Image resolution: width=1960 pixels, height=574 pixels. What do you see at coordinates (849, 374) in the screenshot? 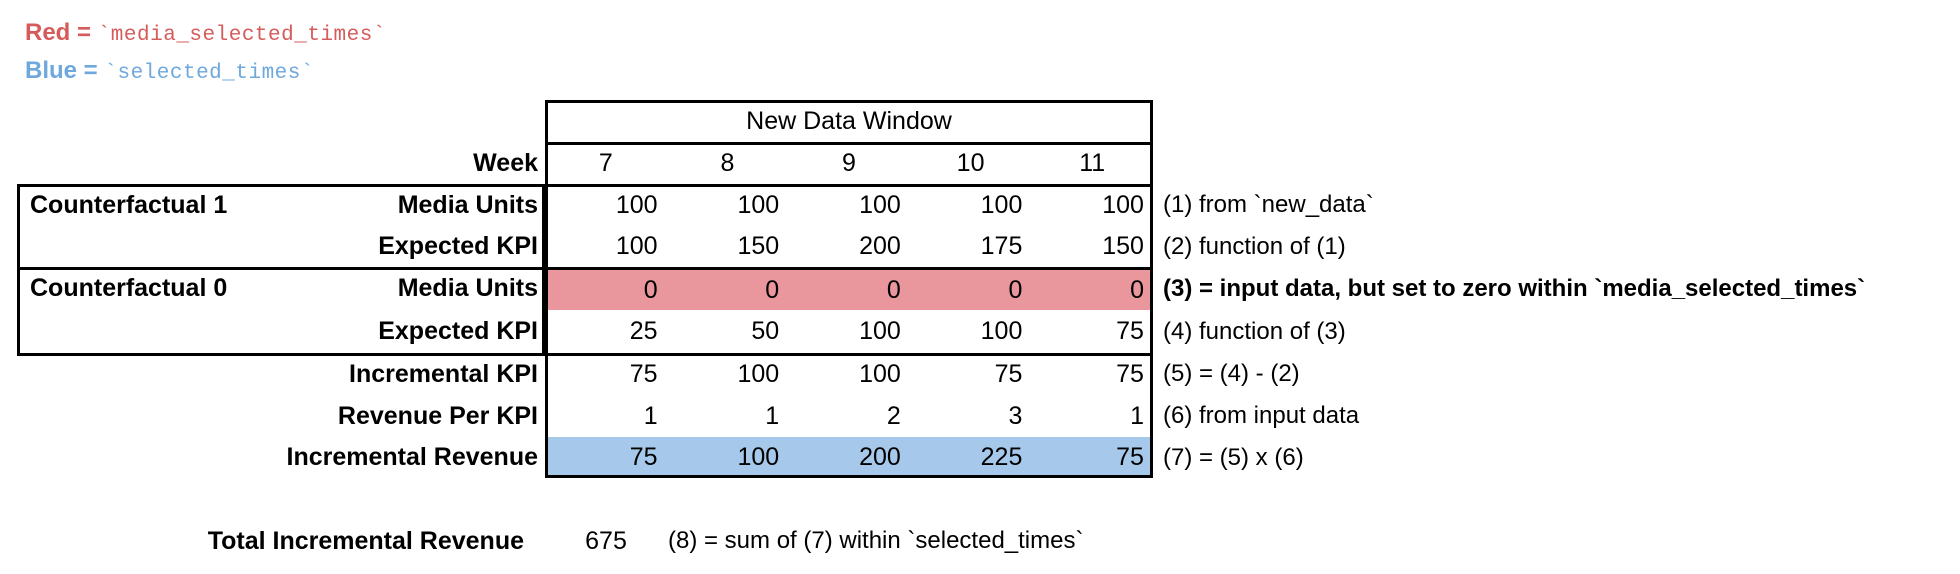
I see `table-row-incremental-kpi: 75 100 100 75 75` at bounding box center [849, 374].